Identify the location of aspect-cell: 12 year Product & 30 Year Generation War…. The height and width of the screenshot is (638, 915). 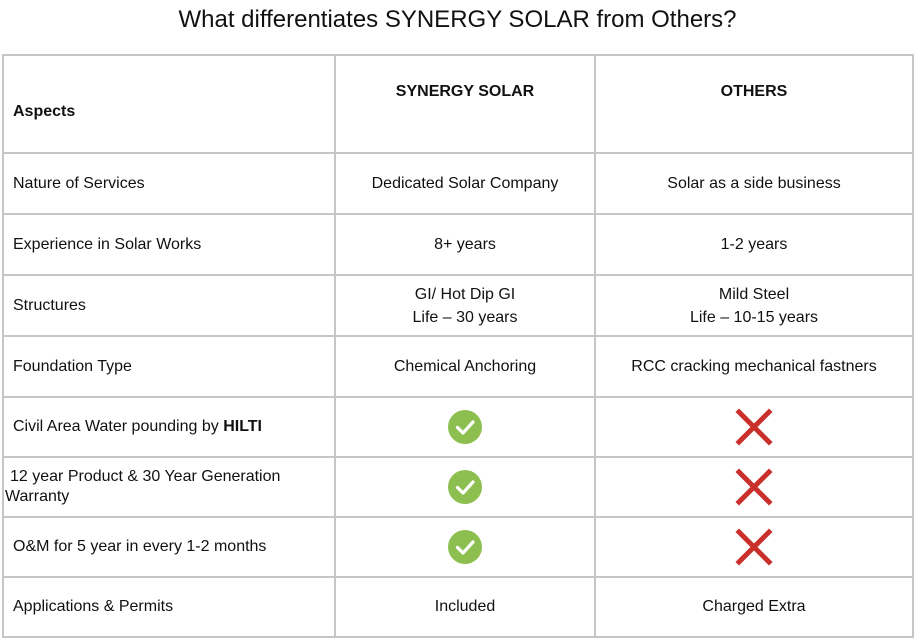
(169, 487).